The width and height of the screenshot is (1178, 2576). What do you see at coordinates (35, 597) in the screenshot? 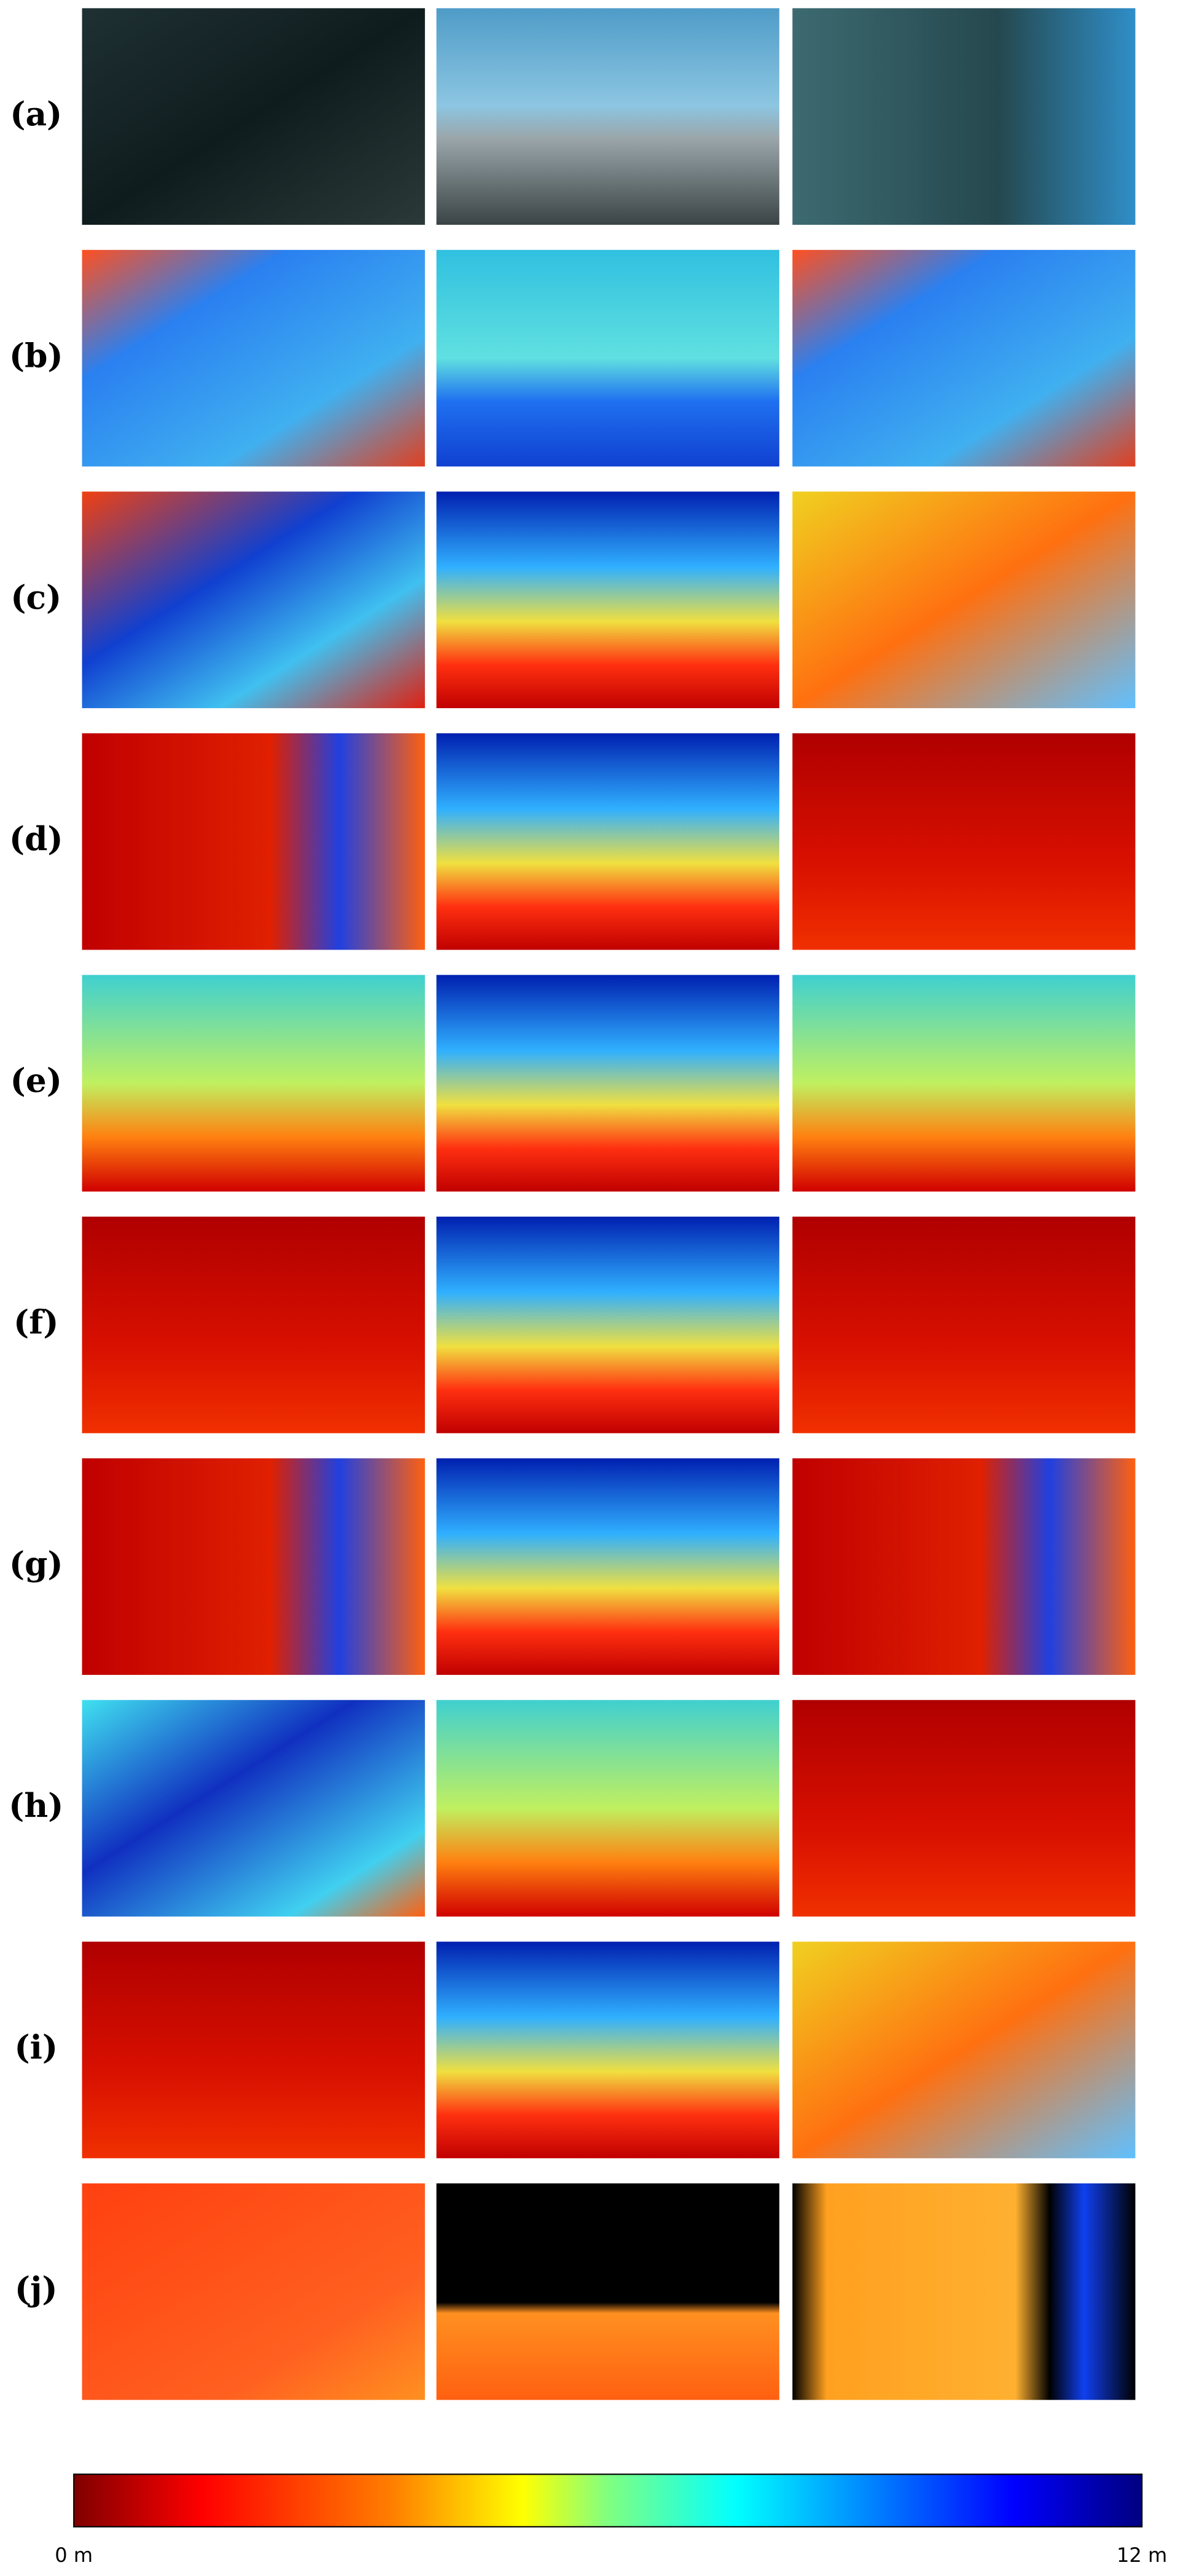
I see `row-label: (c)` at bounding box center [35, 597].